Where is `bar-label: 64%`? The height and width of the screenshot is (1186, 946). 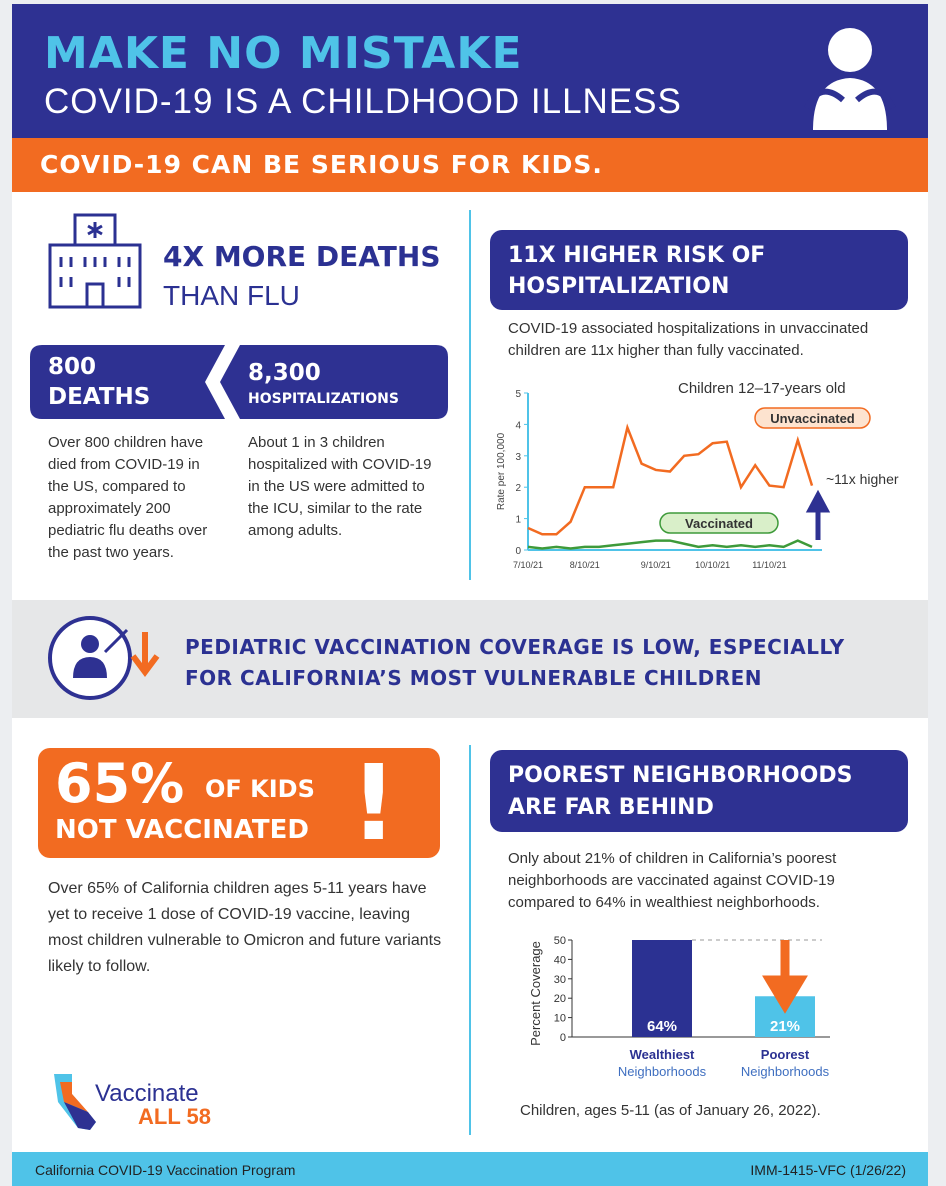
bar-label: 64% is located at coordinates (662, 1026).